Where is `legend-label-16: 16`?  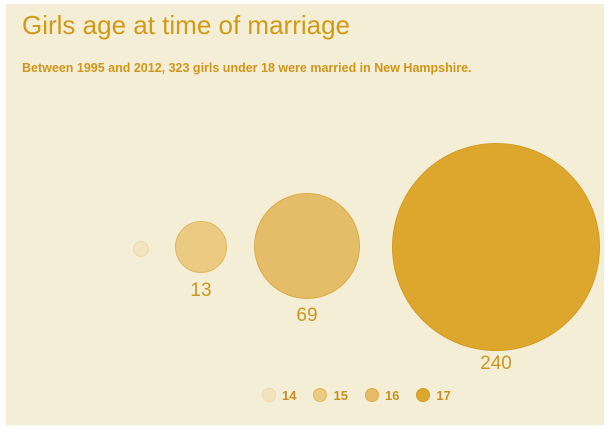 legend-label-16: 16 is located at coordinates (392, 395).